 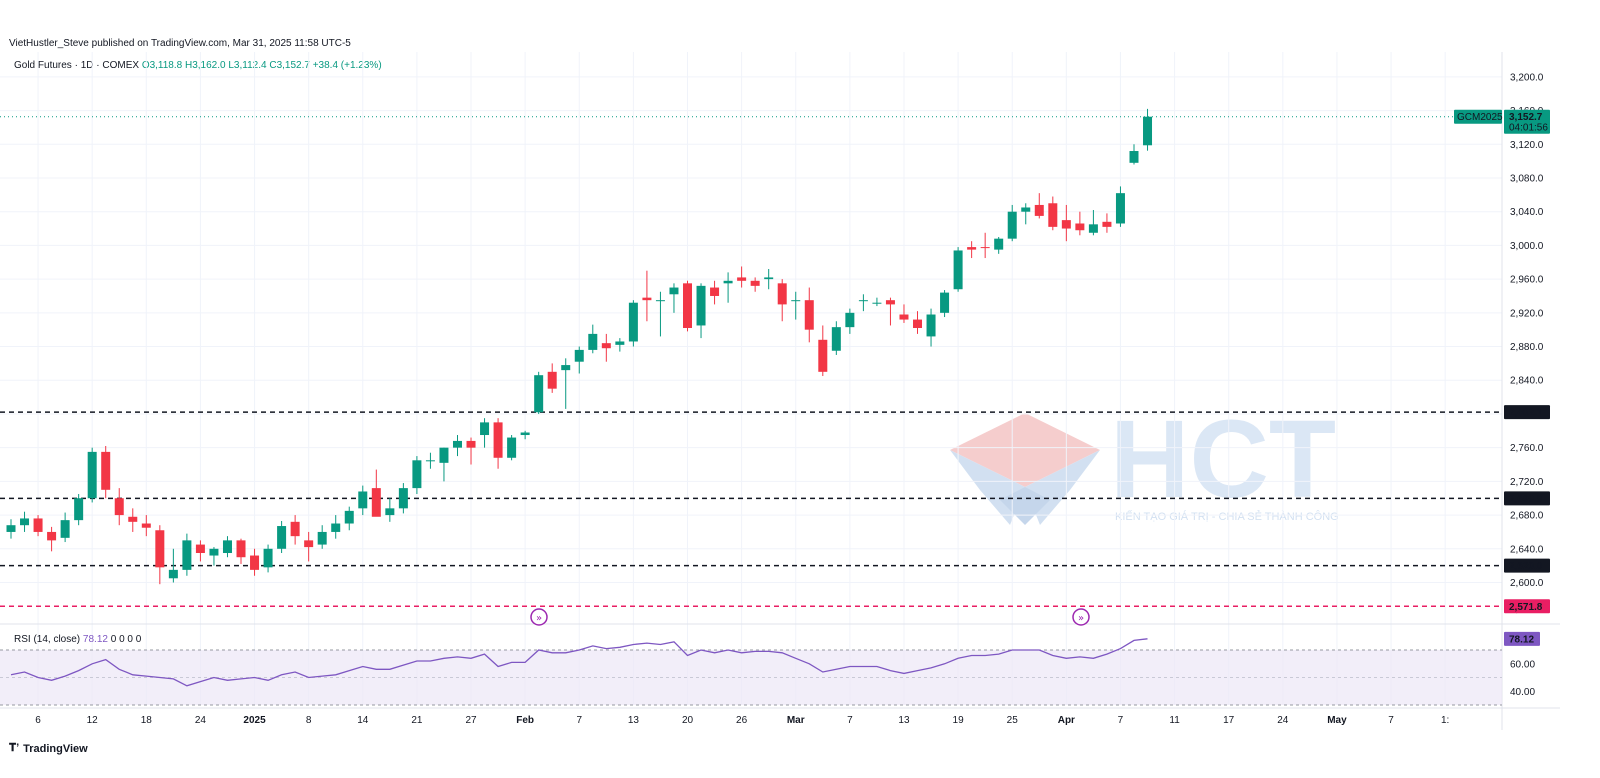 What do you see at coordinates (1522, 664) in the screenshot?
I see `rsi-tick-label: 60.00` at bounding box center [1522, 664].